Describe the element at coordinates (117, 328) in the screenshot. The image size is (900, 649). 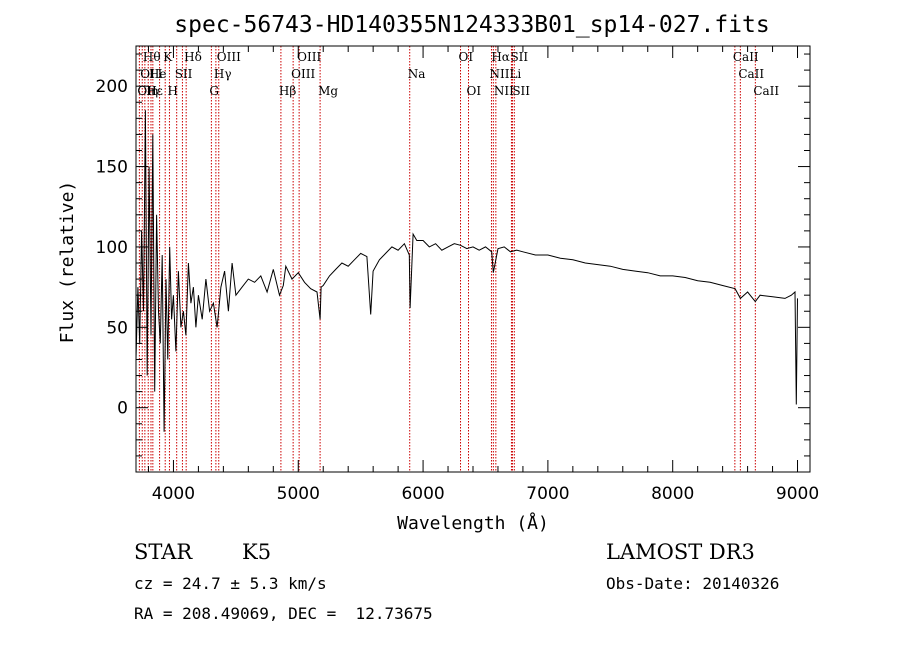
I see `y-tick-label: 50` at that location.